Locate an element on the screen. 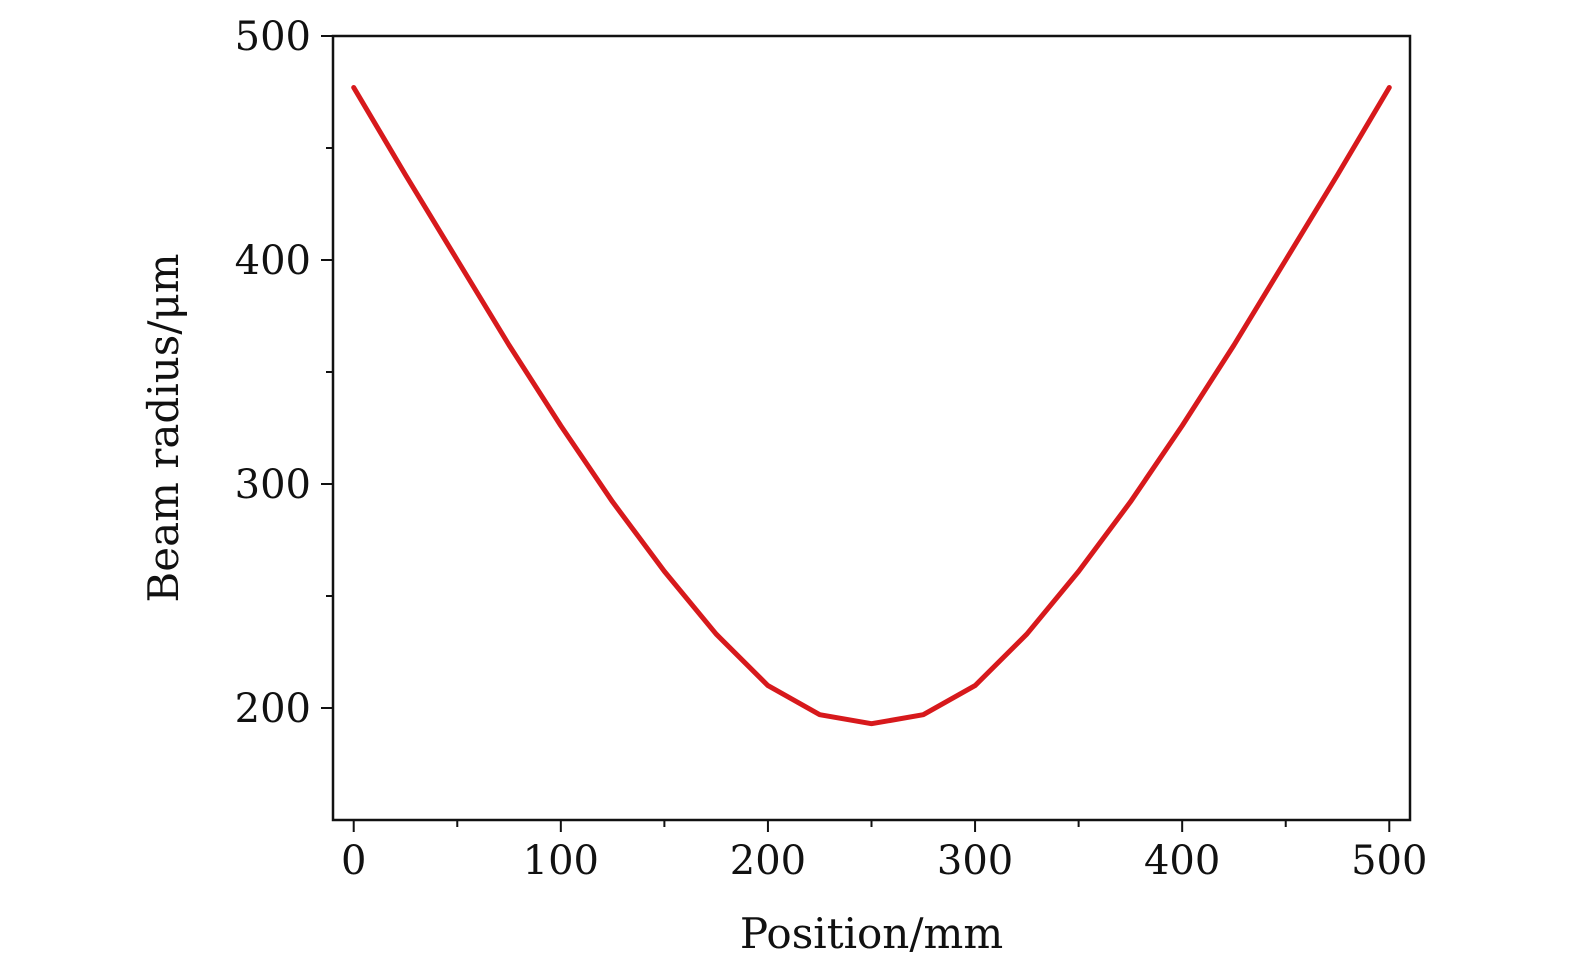  x-tick-label: 300 is located at coordinates (975, 861).